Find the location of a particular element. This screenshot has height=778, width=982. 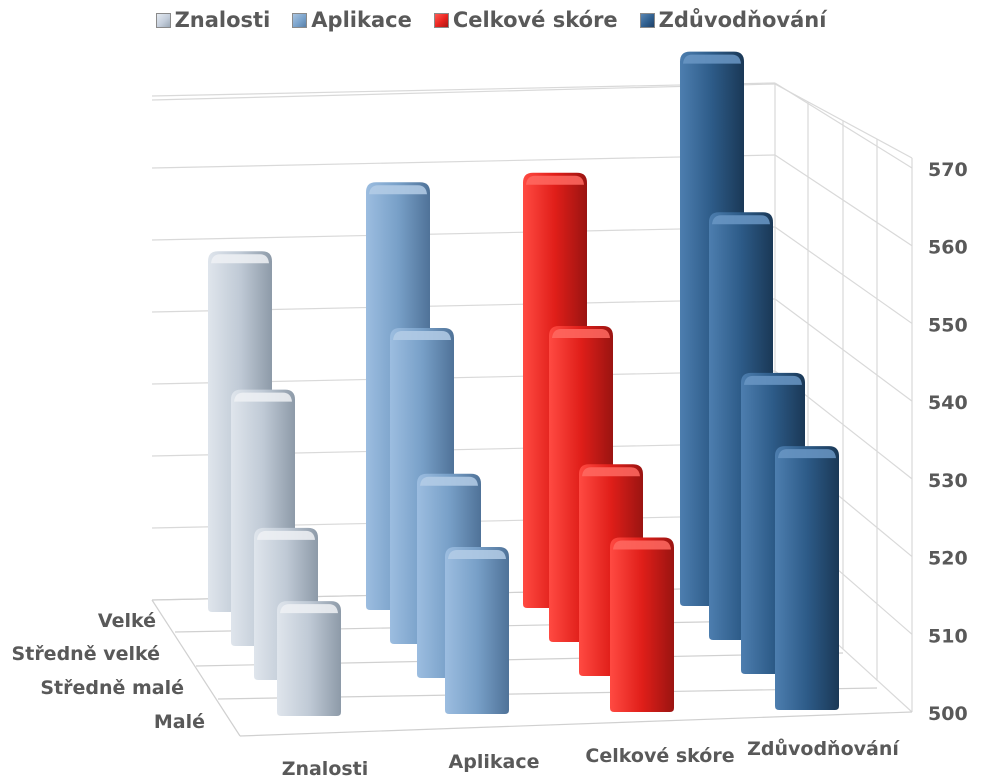

y-tick-label: 550 is located at coordinates (948, 325).